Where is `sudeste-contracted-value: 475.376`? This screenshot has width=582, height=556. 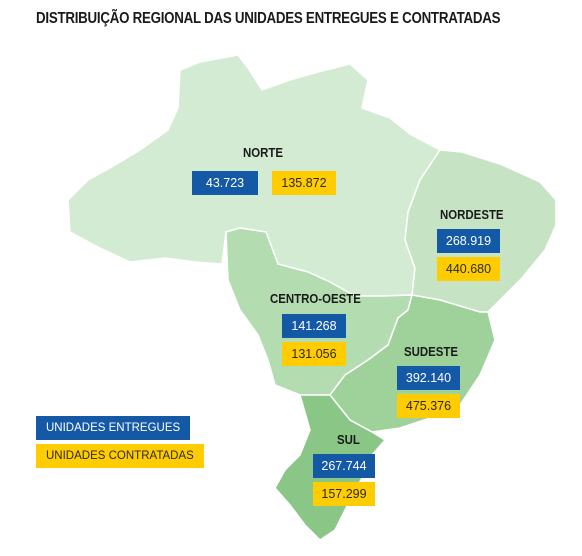
sudeste-contracted-value: 475.376 is located at coordinates (428, 406).